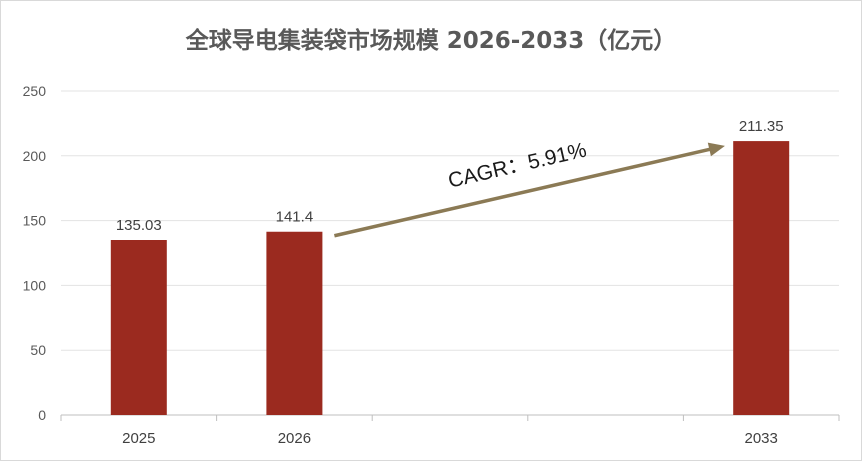  I want to click on data-label: 211.35, so click(761, 126).